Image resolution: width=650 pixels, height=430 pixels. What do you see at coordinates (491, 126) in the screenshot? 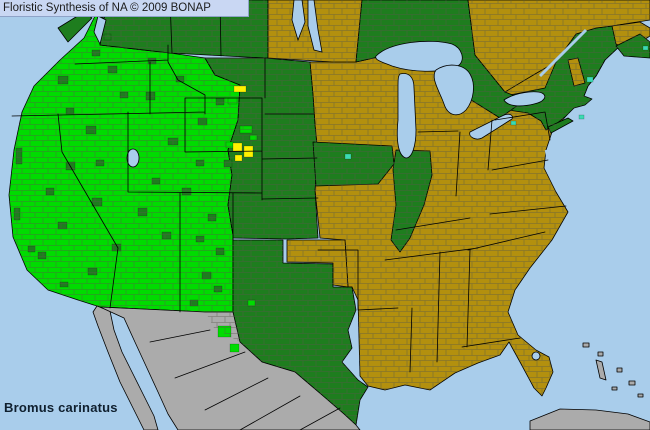
I see `lake-erie` at bounding box center [491, 126].